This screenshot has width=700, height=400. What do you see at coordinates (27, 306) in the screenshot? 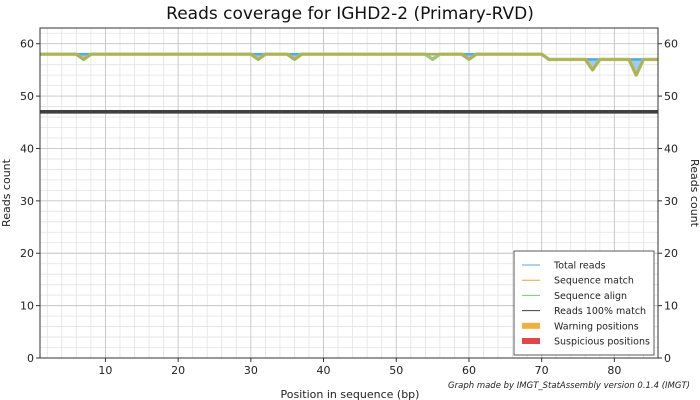
I see `y-tick-label-left: 10` at bounding box center [27, 306].